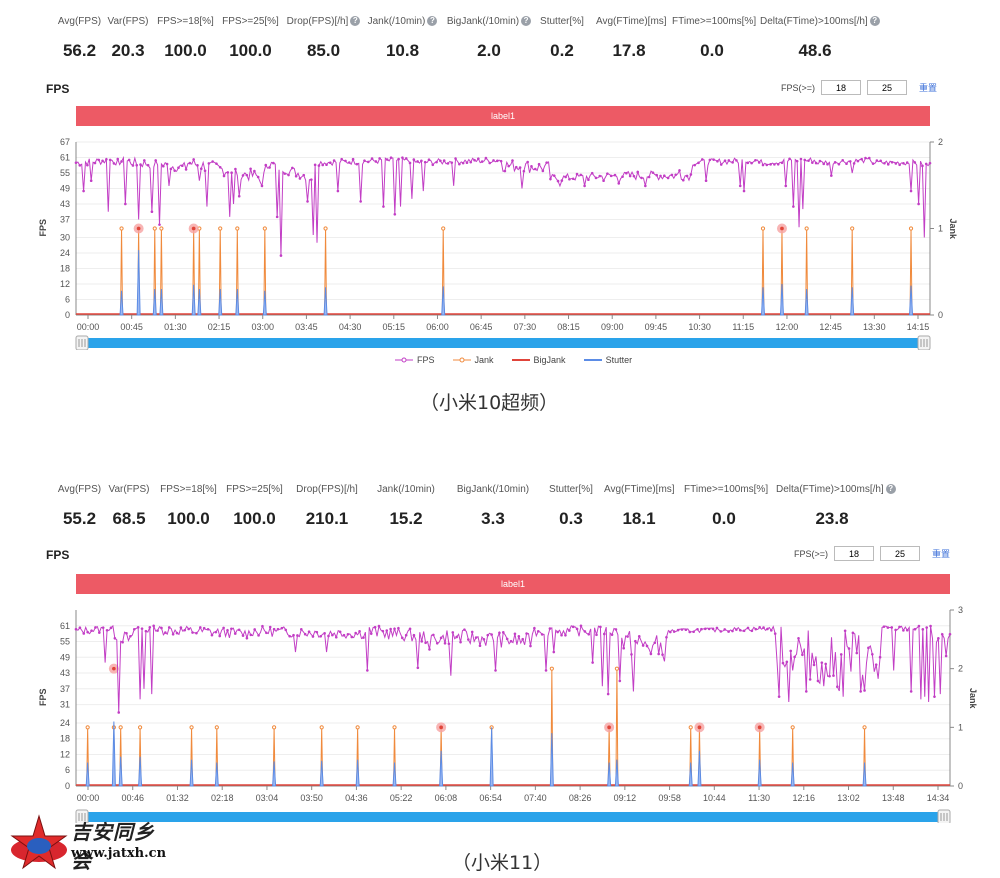  I want to click on x-tick-label: 05:22, so click(401, 798).